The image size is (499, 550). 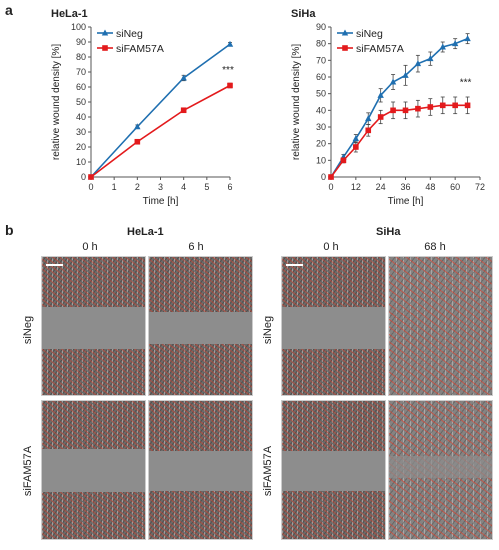 I want to click on y-tick-label: 90, so click(x=81, y=42).